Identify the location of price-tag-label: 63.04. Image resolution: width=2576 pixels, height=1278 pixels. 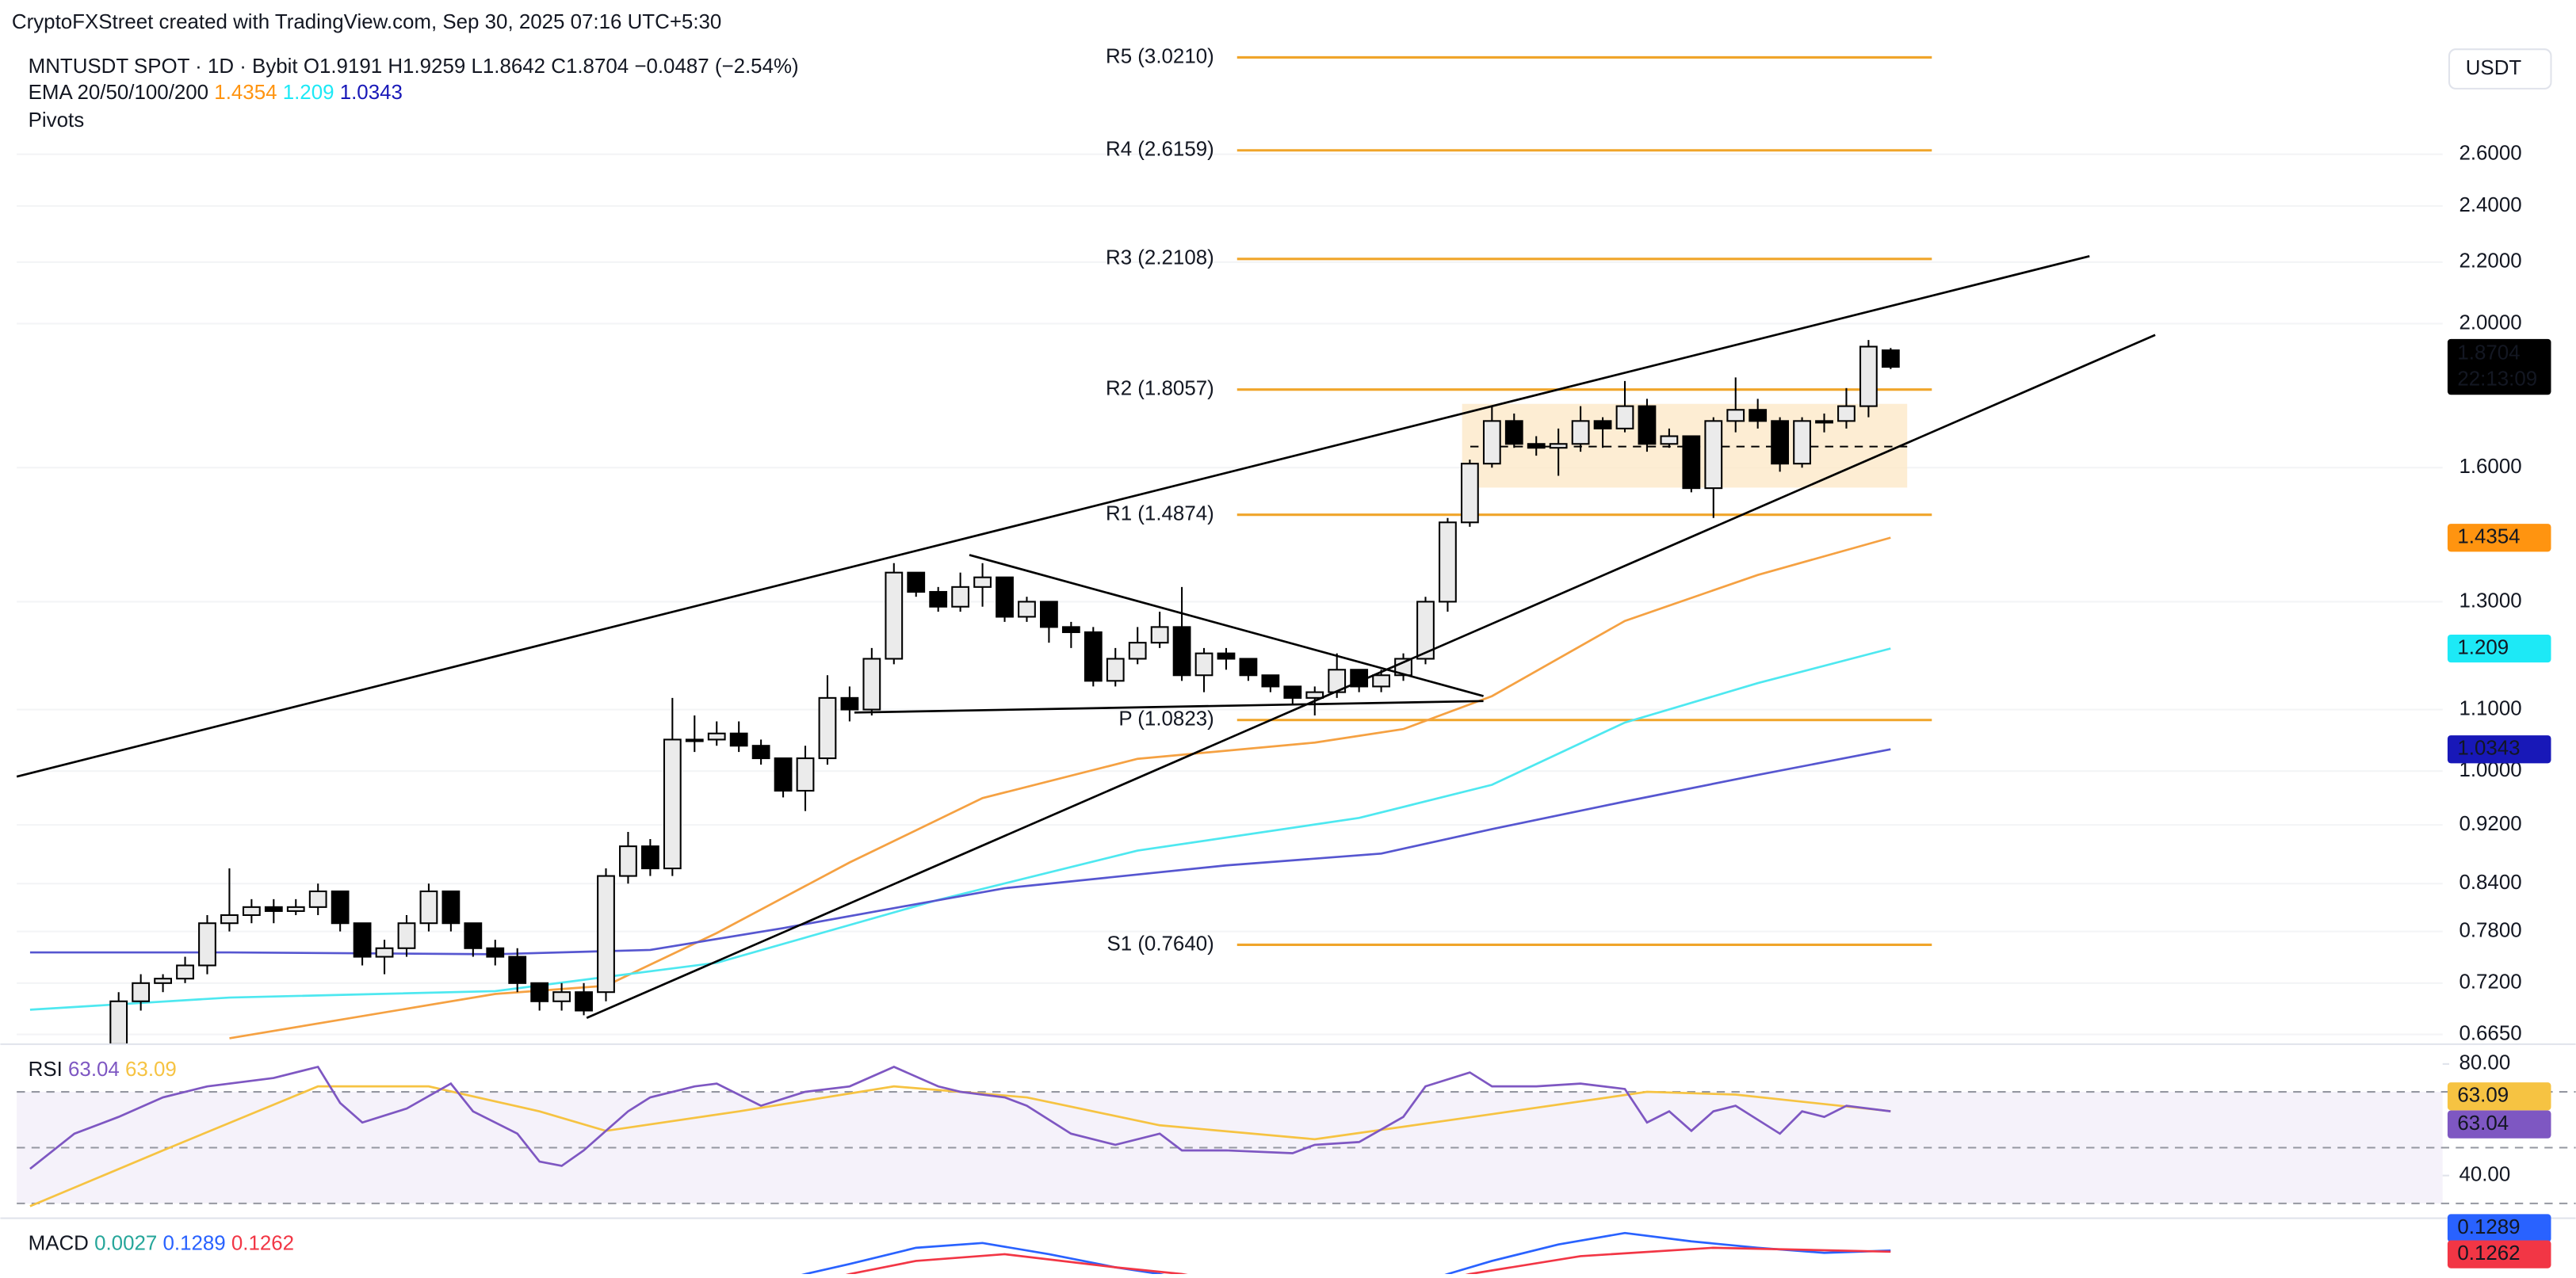
(2483, 1123).